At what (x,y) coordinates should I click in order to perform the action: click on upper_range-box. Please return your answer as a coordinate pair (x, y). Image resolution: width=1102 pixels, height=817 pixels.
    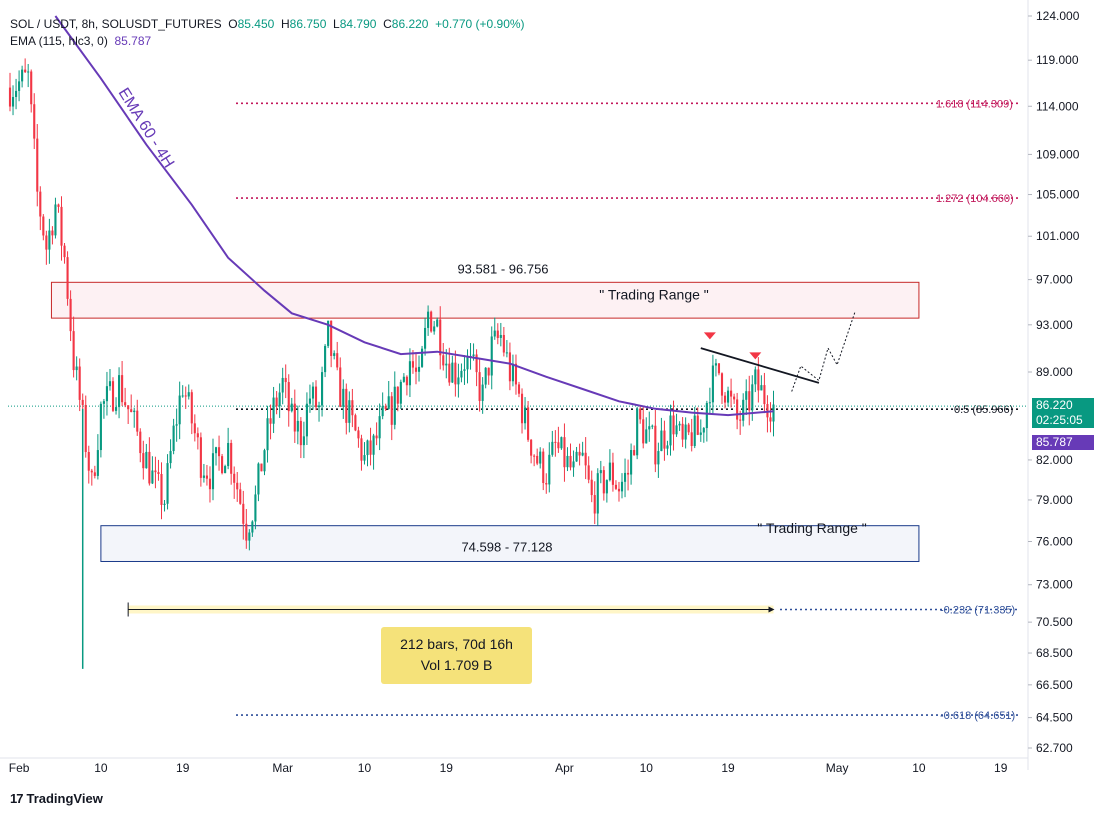
    Looking at the image, I should click on (485, 300).